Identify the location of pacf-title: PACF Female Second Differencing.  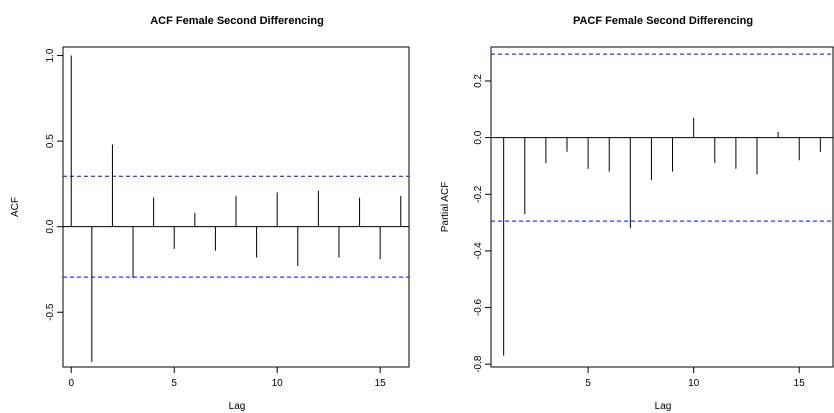
(663, 21).